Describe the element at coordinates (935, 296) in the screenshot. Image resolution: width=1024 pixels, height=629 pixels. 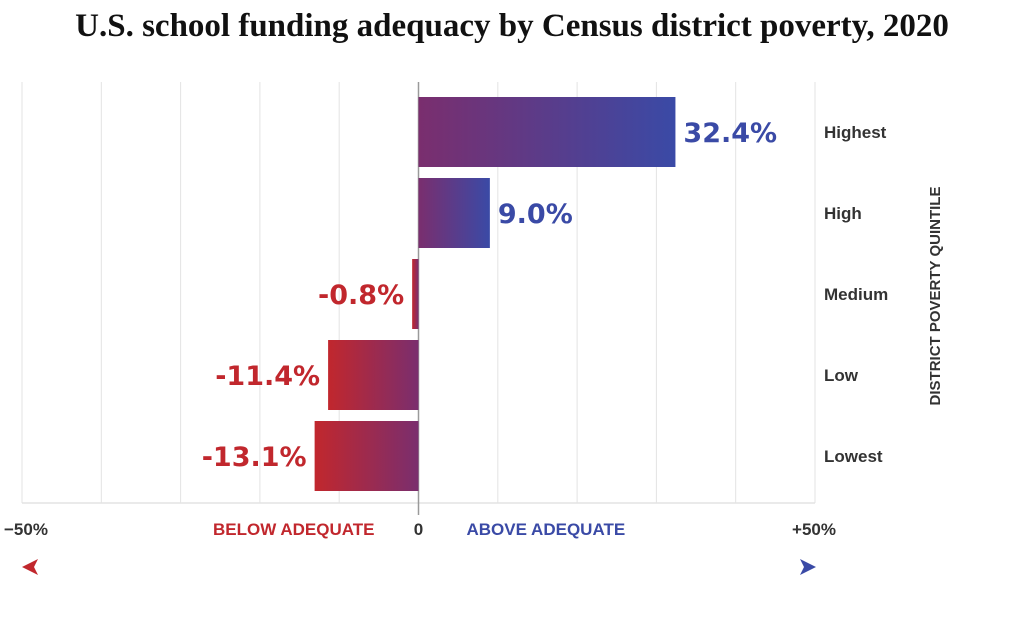
I see `y-axis-title: DISTRICT POVERTY QUINTILE` at that location.